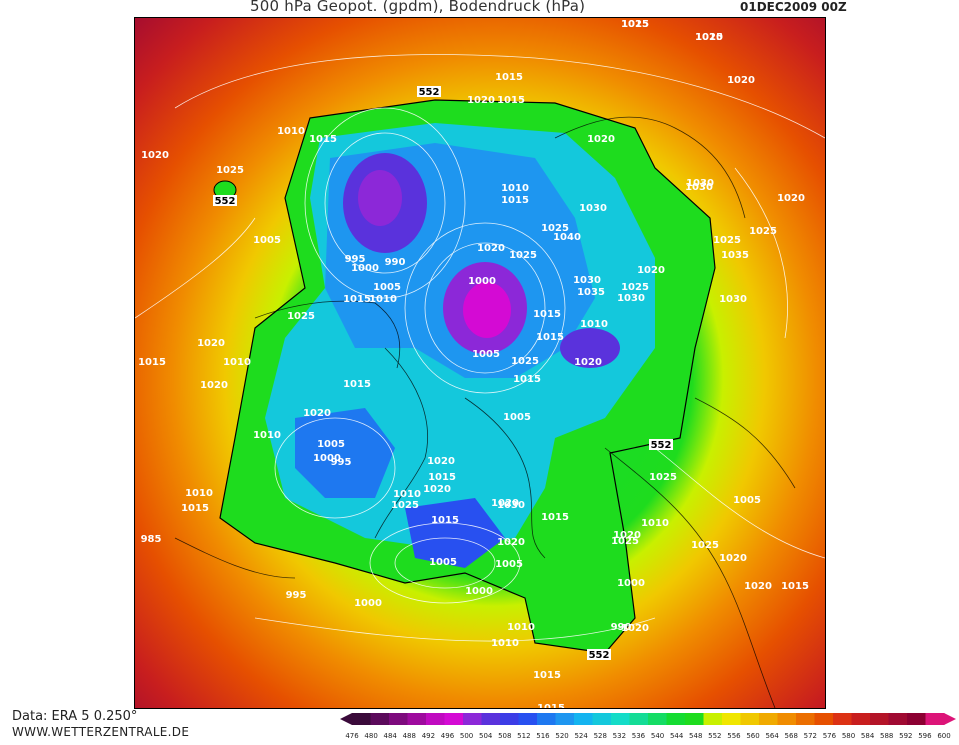  I want to click on colorbar-tick-label: 560, so click(752, 736).